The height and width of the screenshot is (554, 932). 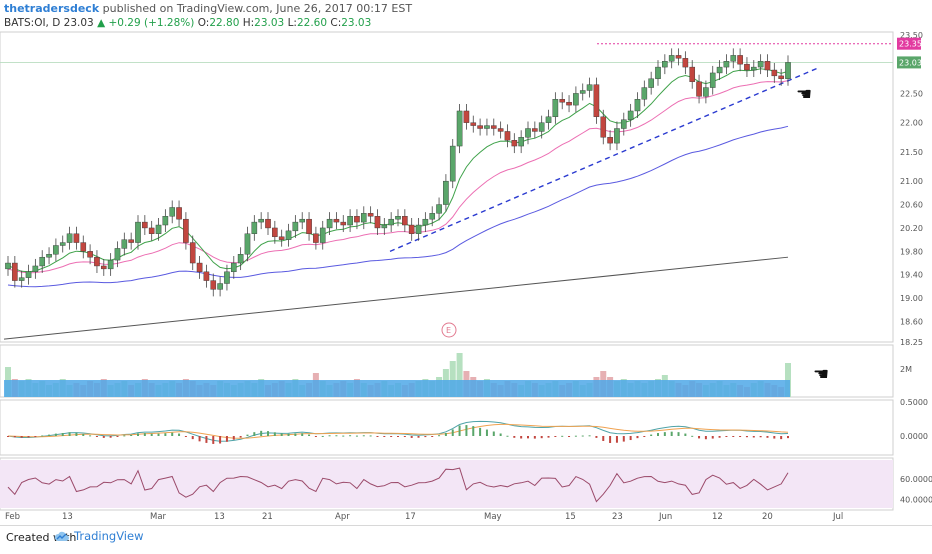 What do you see at coordinates (52, 8) in the screenshot?
I see `author-link: thetradersdeck` at bounding box center [52, 8].